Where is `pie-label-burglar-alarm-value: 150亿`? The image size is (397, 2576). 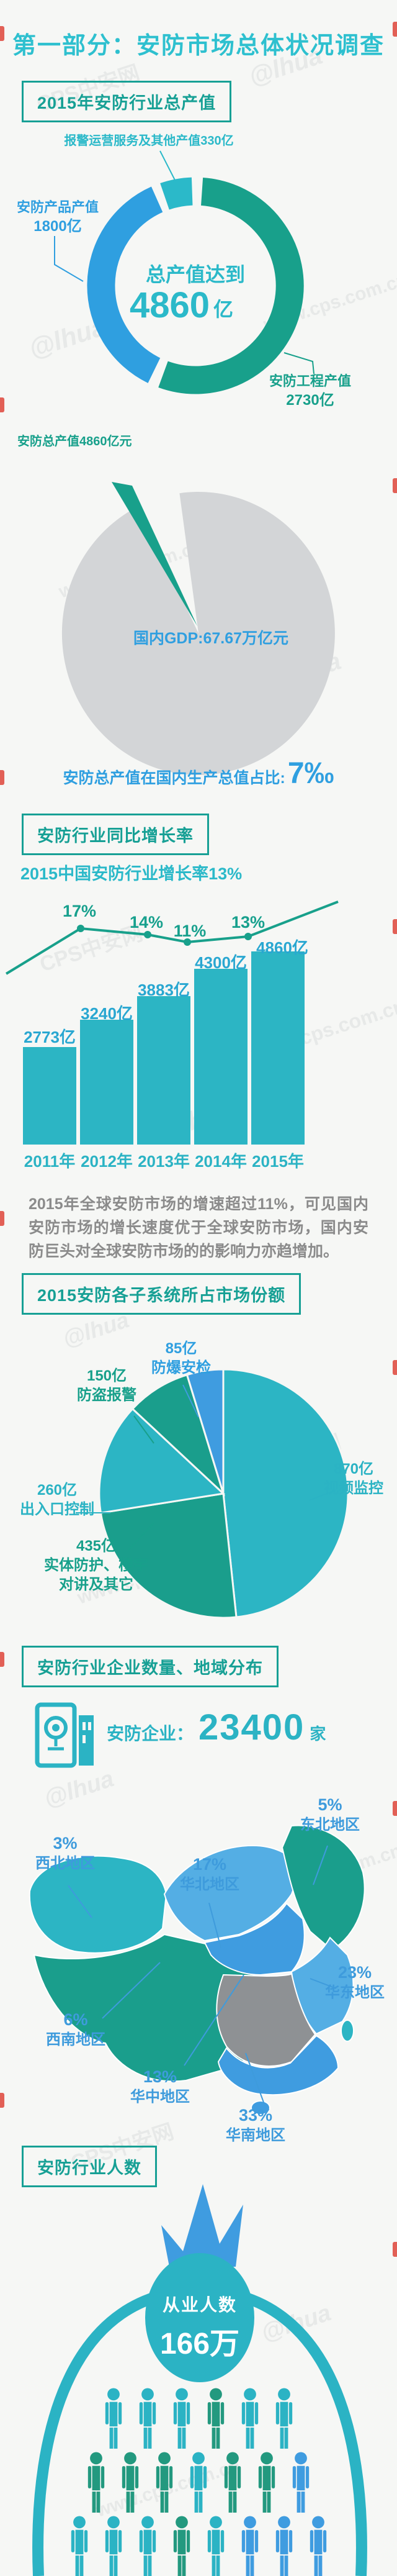 pie-label-burglar-alarm-value: 150亿 is located at coordinates (107, 1375).